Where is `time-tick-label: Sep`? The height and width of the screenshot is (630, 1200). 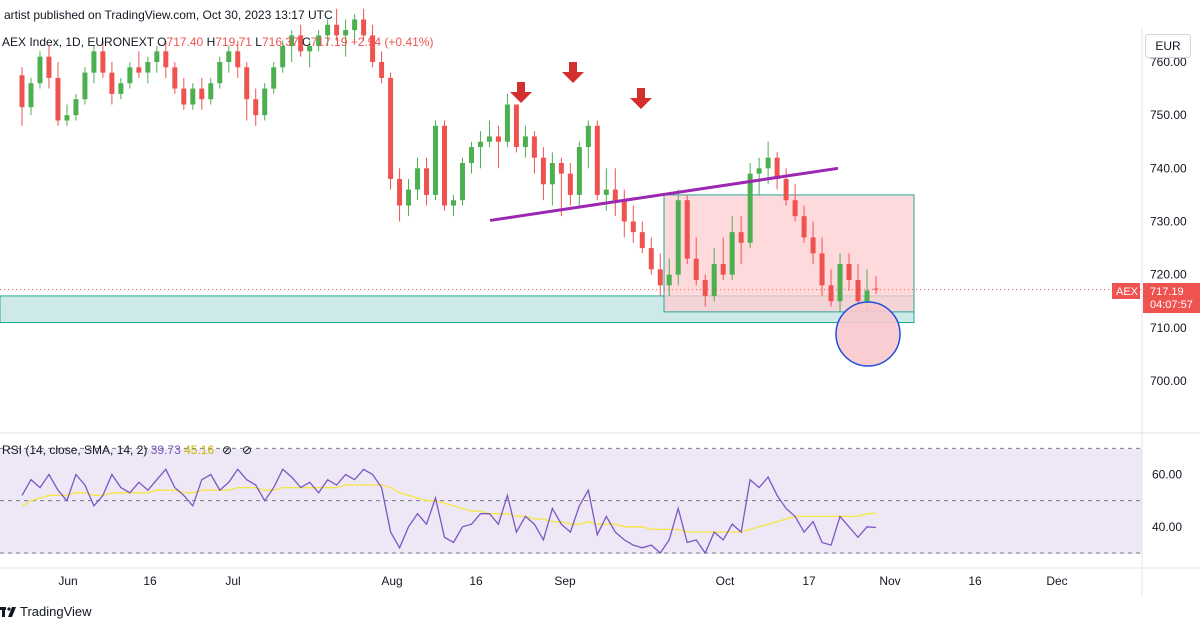
time-tick-label: Sep is located at coordinates (565, 581).